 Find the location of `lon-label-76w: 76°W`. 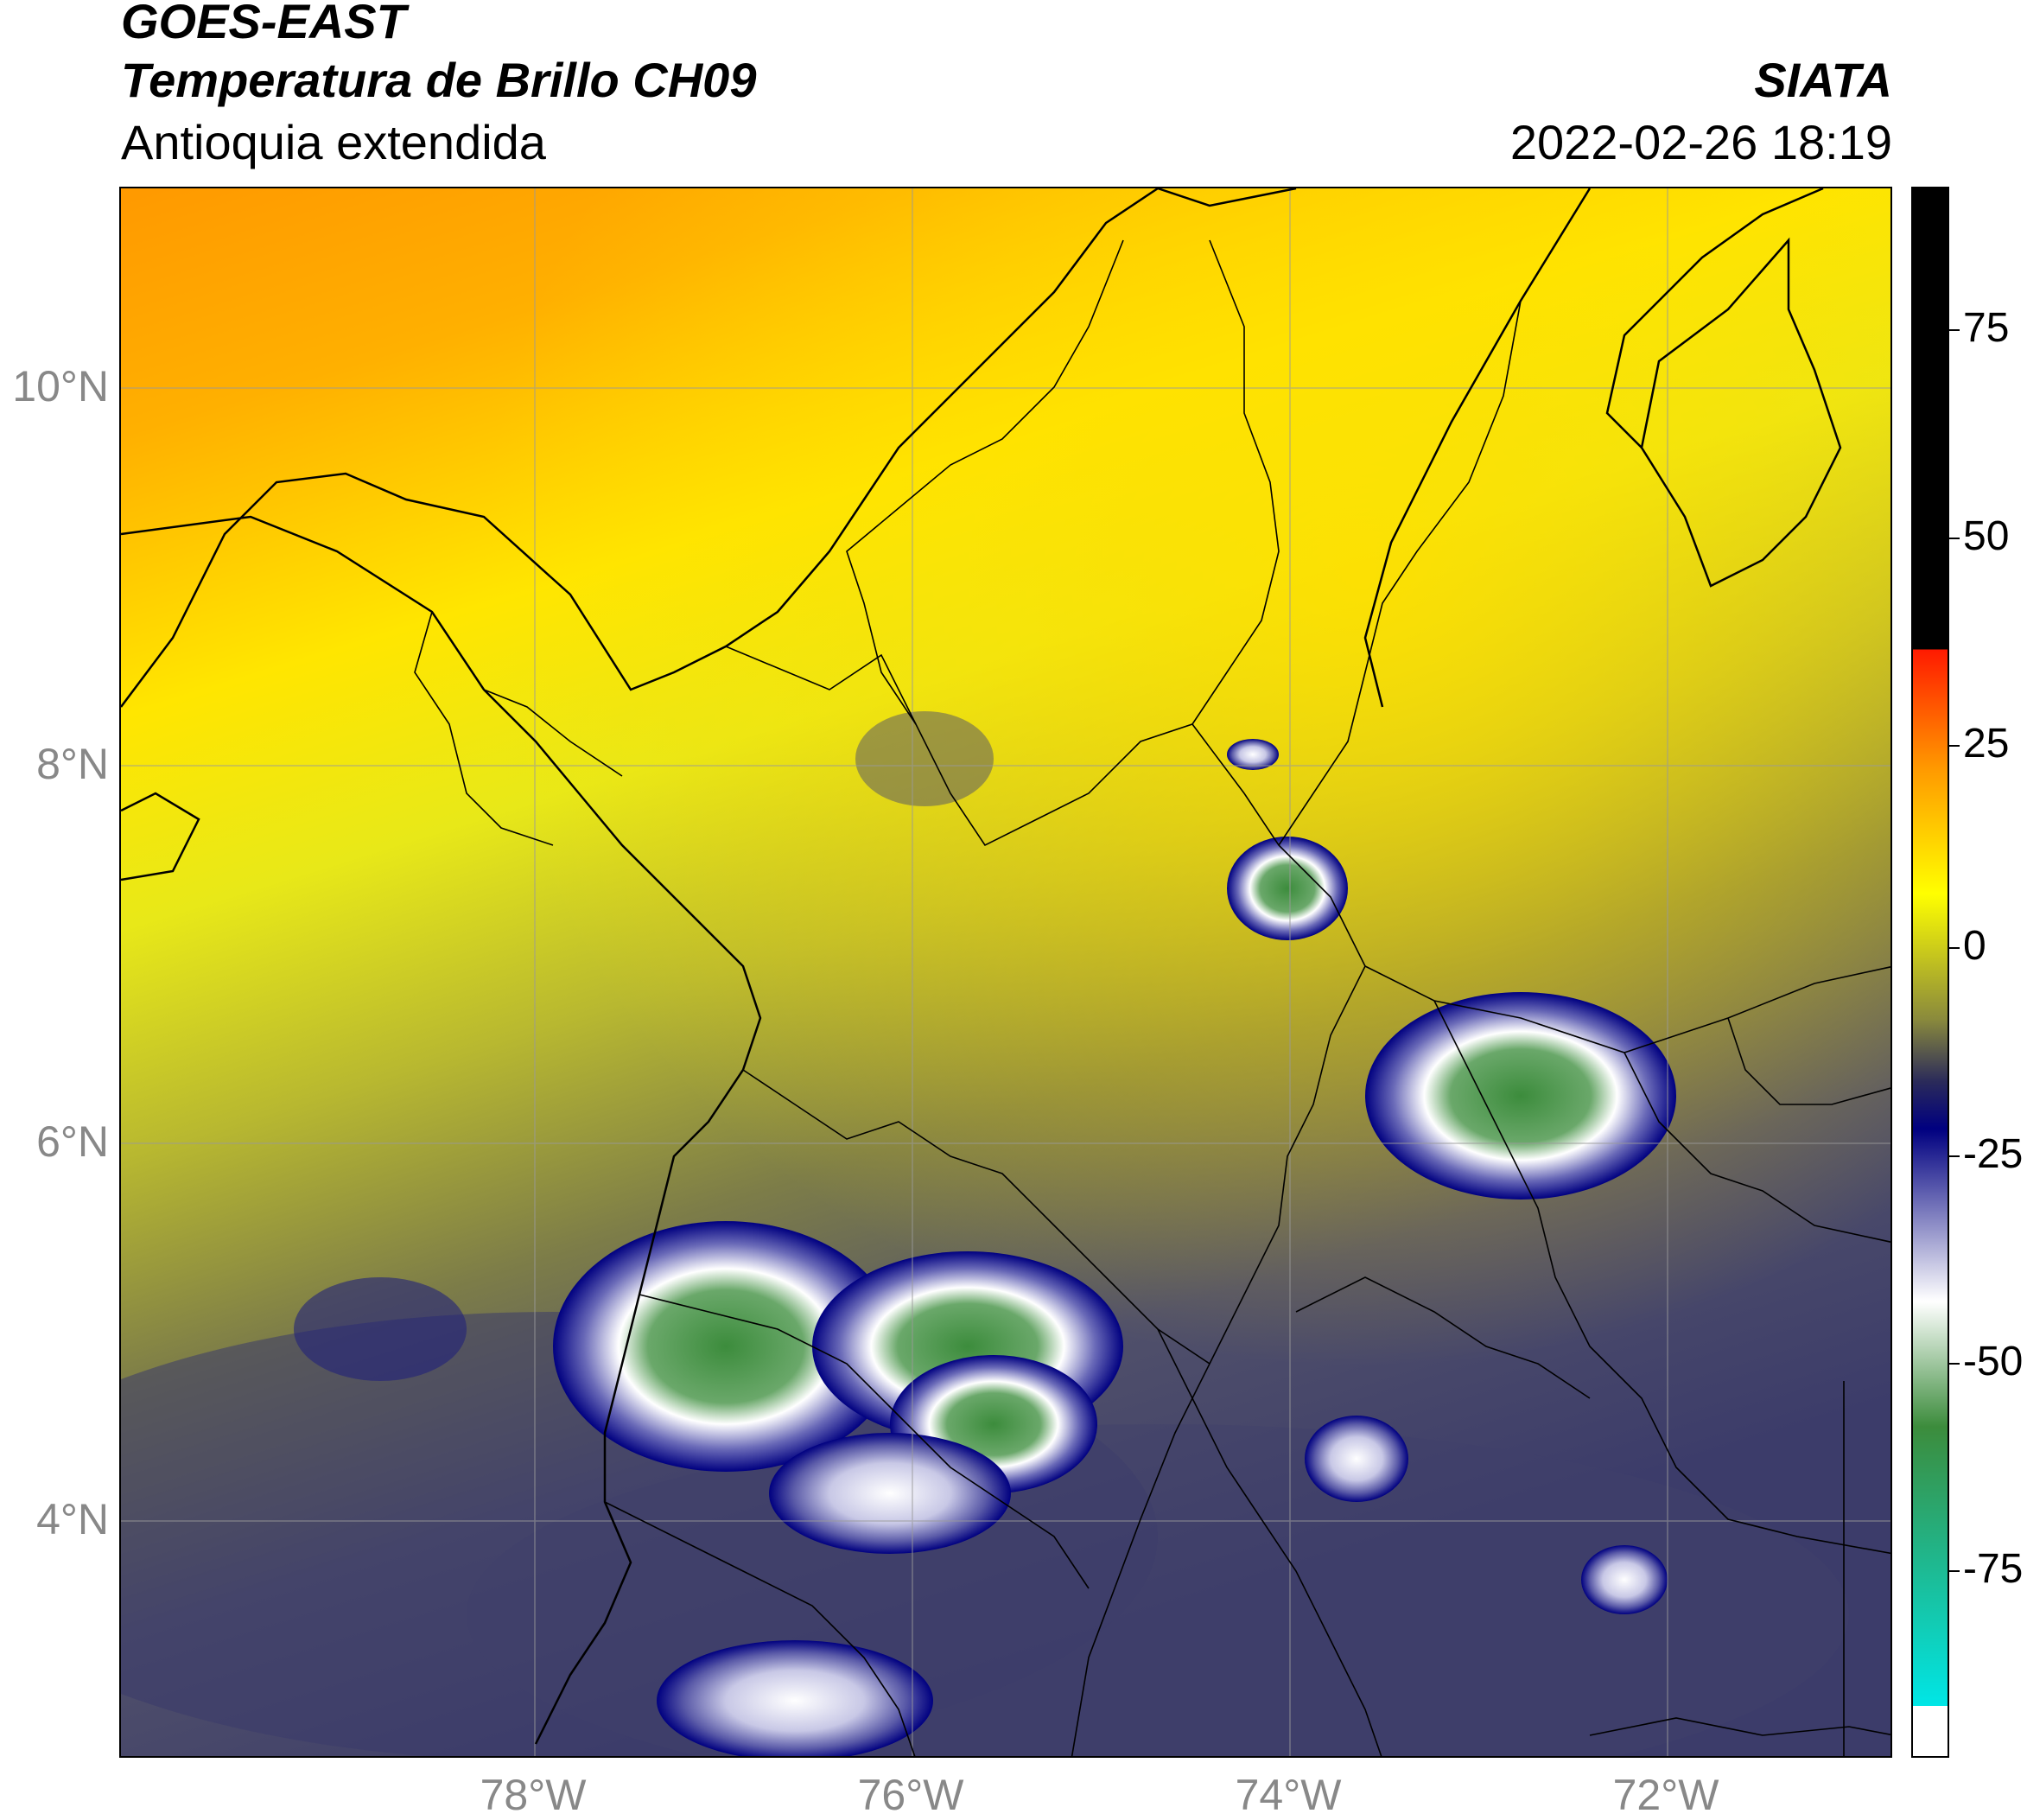

lon-label-76w: 76°W is located at coordinates (911, 1795).